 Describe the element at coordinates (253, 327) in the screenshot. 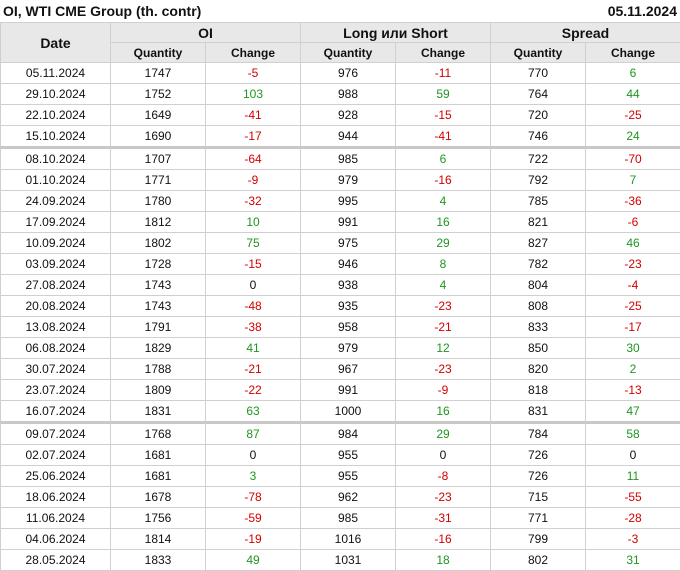

I see `cell-oi-change: -38` at that location.